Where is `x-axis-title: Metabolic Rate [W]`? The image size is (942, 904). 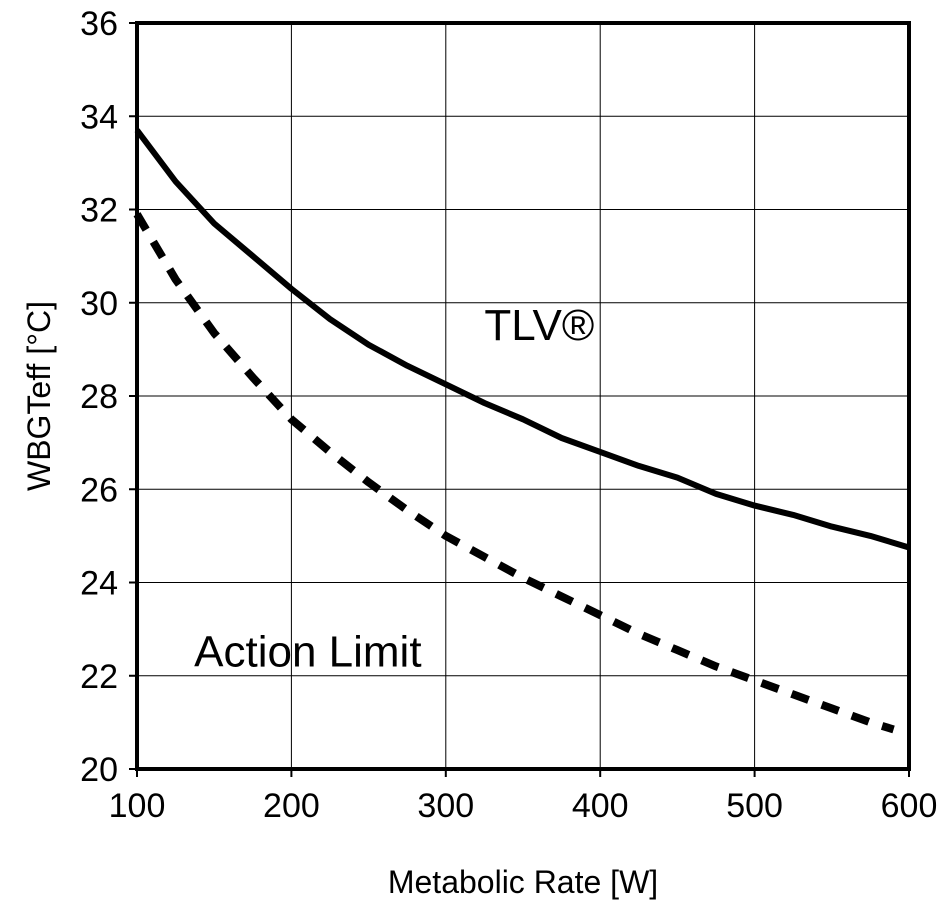
x-axis-title: Metabolic Rate [W] is located at coordinates (523, 882).